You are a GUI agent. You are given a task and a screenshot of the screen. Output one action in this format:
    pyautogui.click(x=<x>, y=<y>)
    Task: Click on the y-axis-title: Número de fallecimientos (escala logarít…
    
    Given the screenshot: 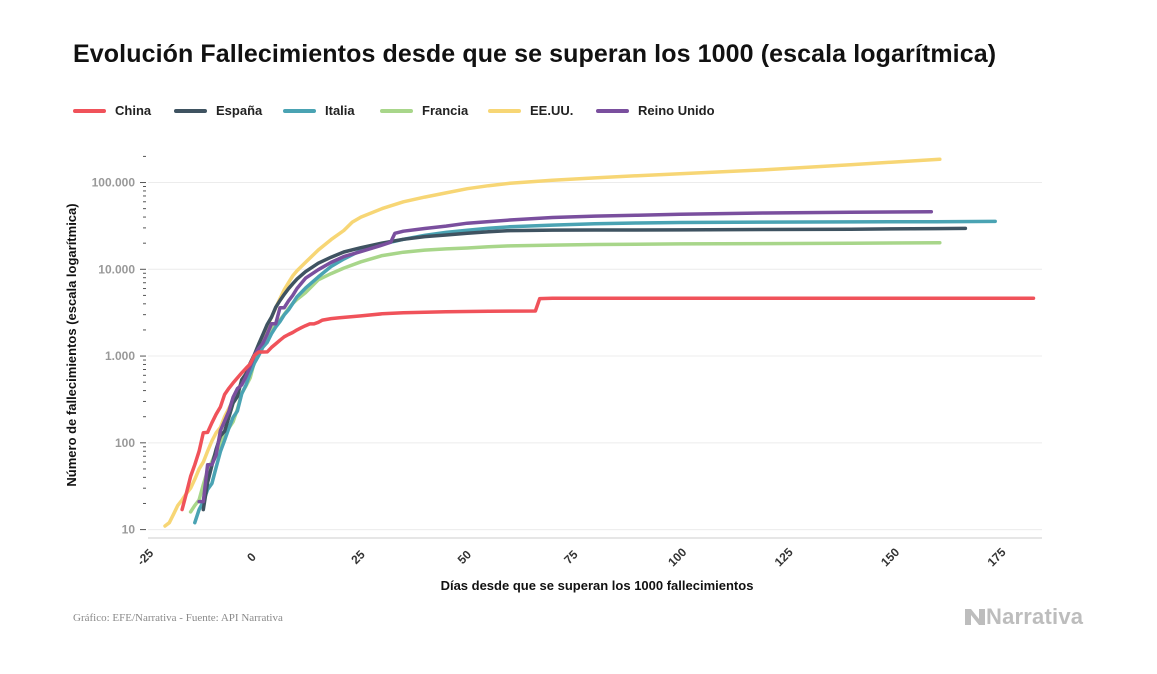 What is the action you would take?
    pyautogui.click(x=71, y=344)
    